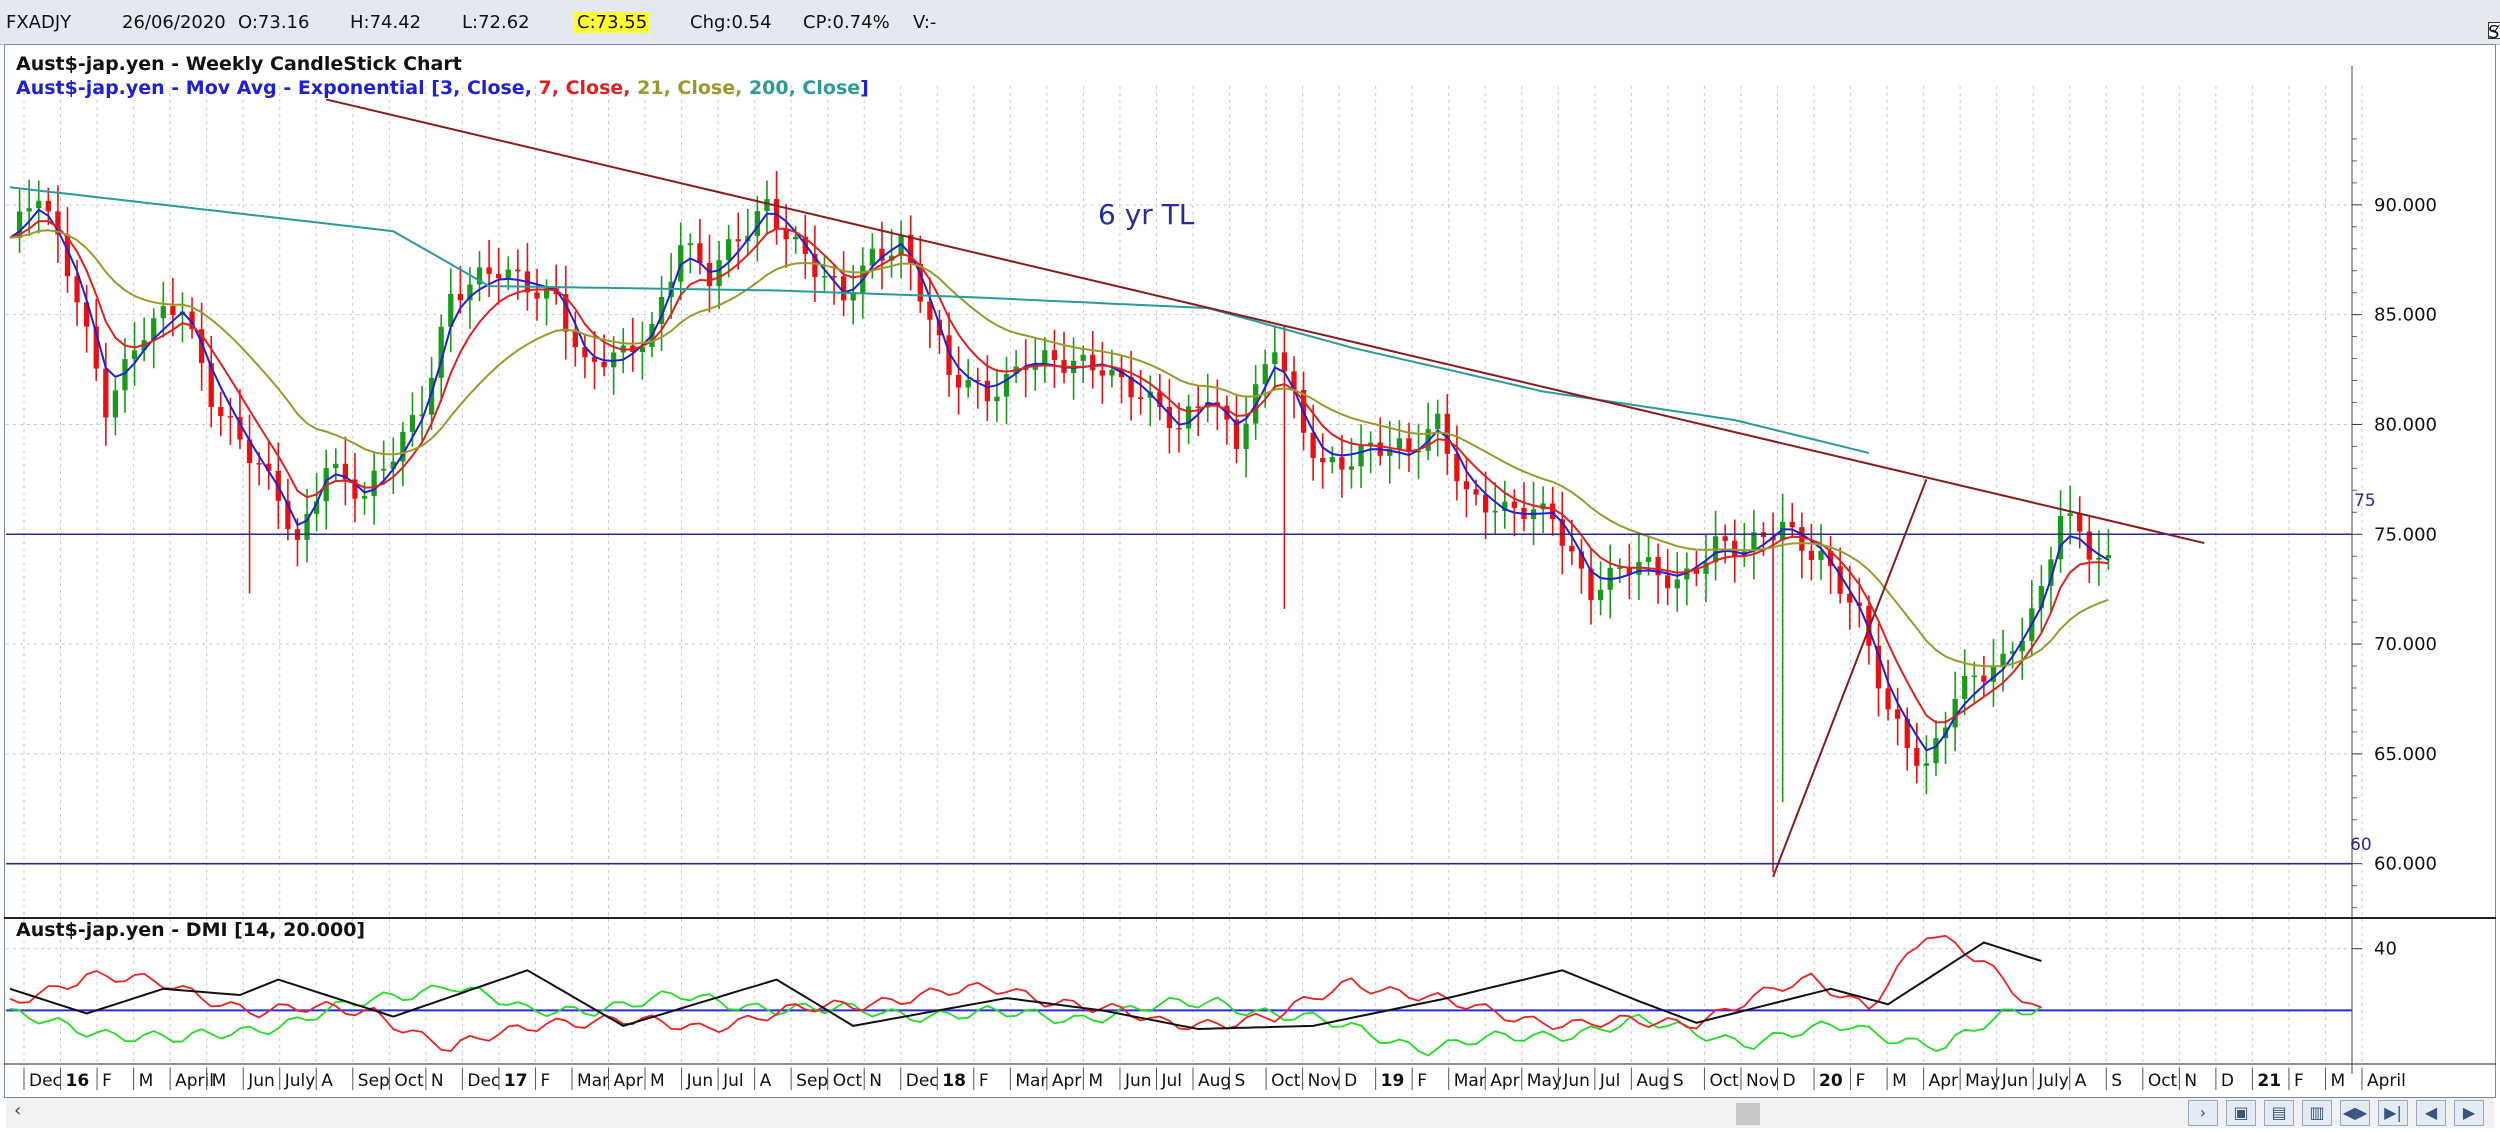  Describe the element at coordinates (2469, 1113) in the screenshot. I see `next-icon: ▶` at that location.